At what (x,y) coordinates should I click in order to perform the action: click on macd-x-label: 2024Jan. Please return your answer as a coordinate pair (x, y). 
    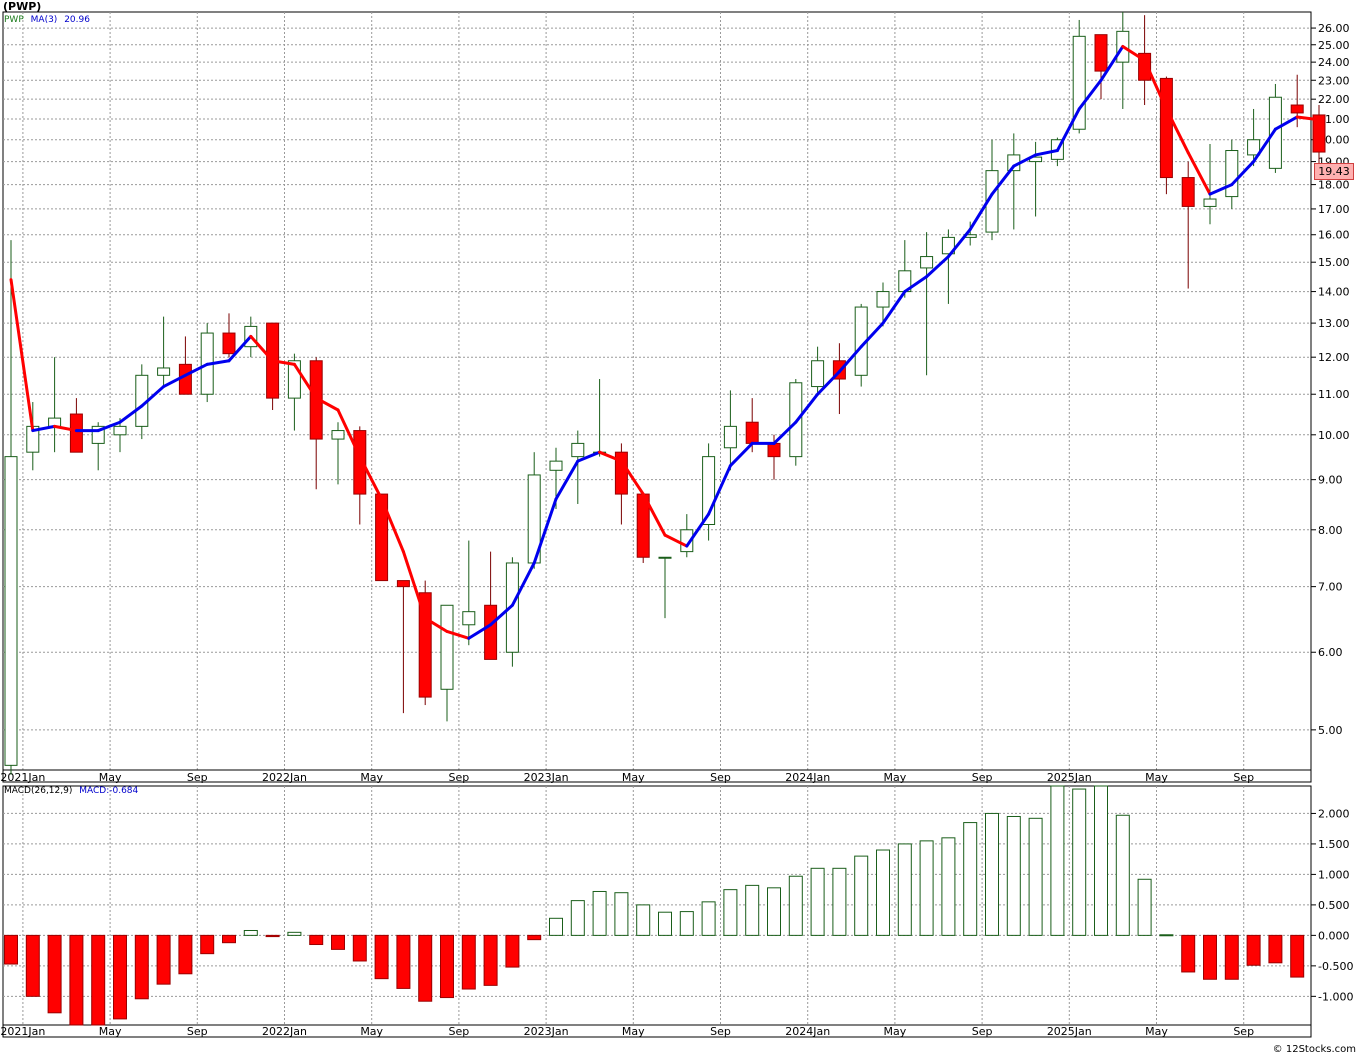
    Looking at the image, I should click on (807, 1031).